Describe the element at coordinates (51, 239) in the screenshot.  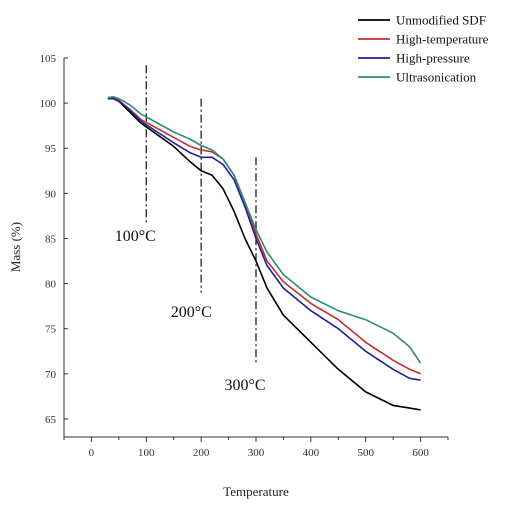
I see `y-tick-label: 85` at that location.